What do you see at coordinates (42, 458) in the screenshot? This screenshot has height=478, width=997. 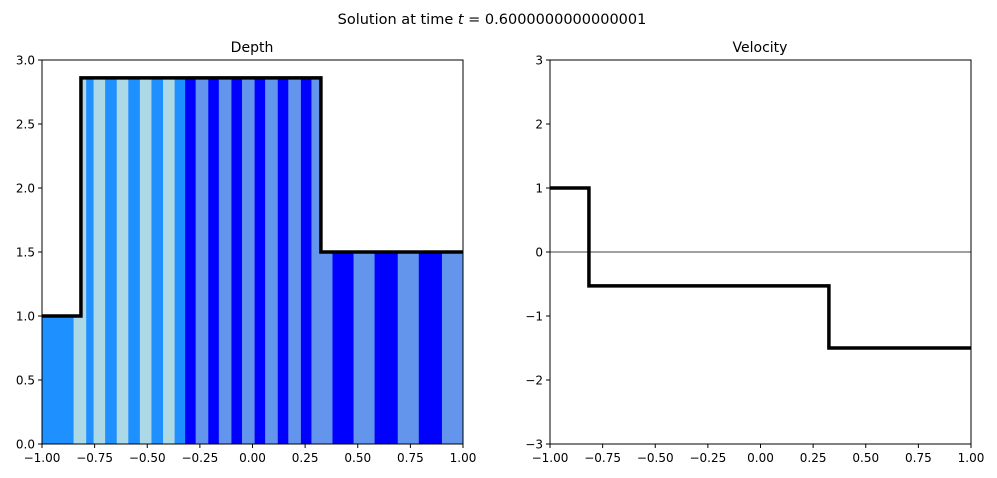 I see `depth-xtick-label: −1.00` at bounding box center [42, 458].